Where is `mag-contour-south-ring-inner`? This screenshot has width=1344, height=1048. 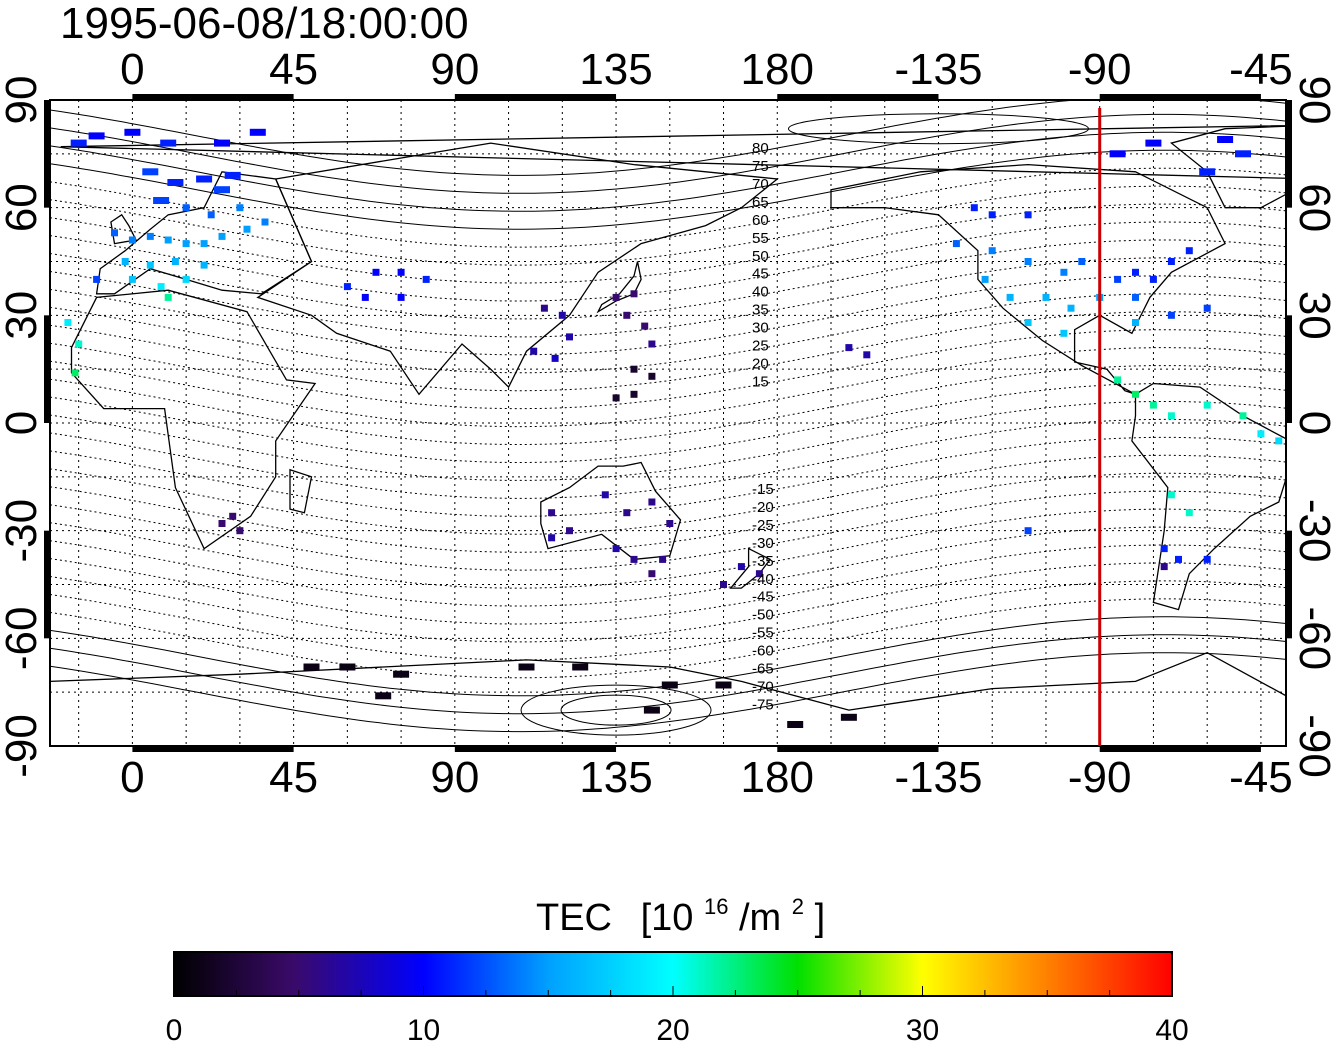 mag-contour-south-ring-inner is located at coordinates (616, 710).